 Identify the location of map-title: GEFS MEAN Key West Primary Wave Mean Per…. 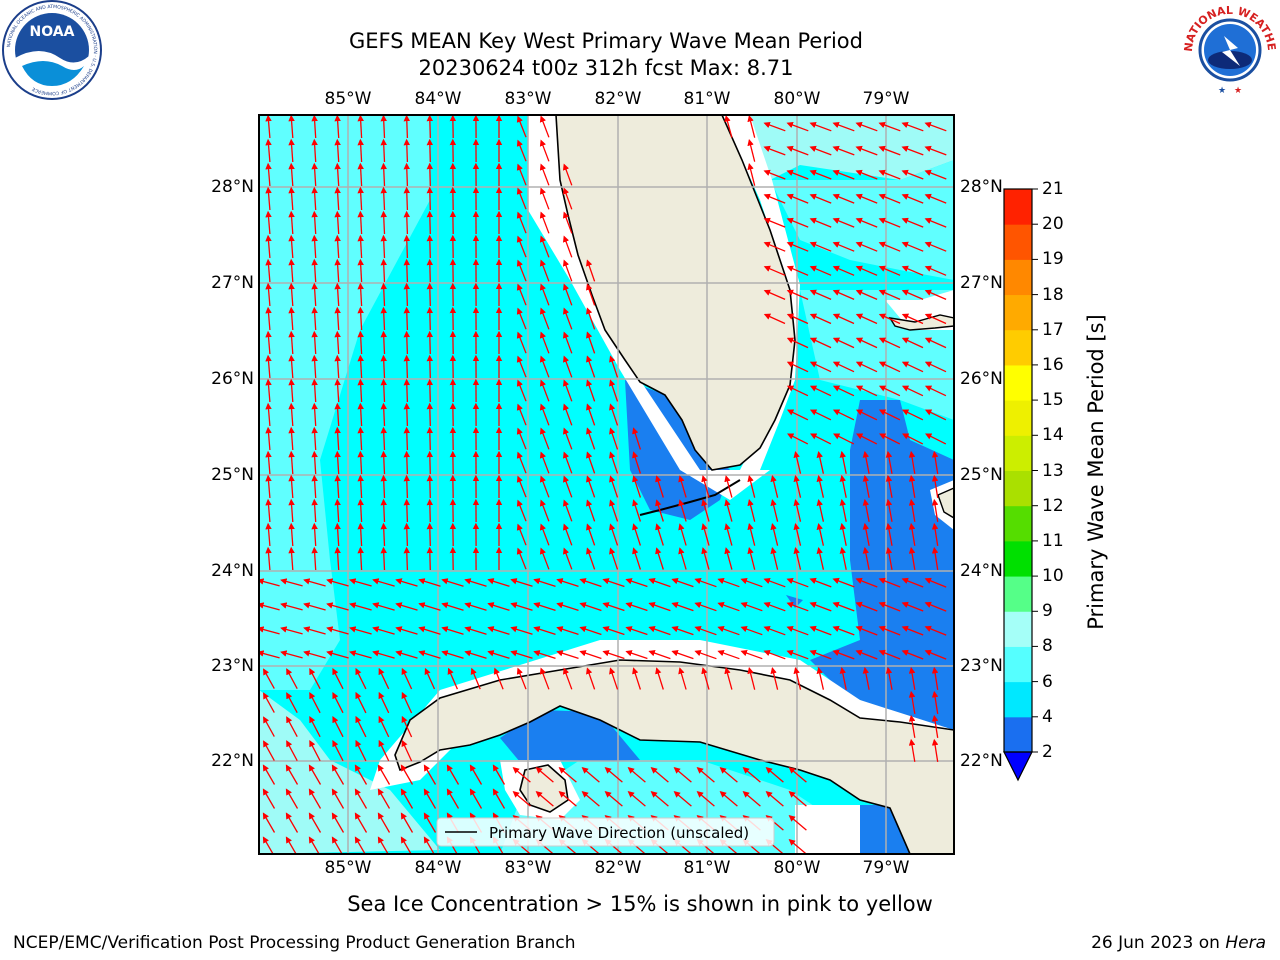
(606, 41).